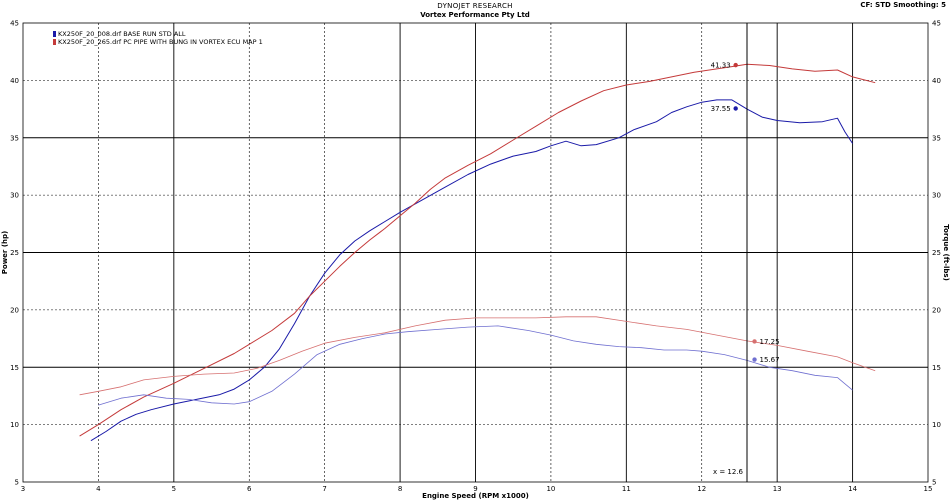 This screenshot has width=950, height=501. Describe the element at coordinates (903, 5) in the screenshot. I see `config-readout: CF: STD Smoothing: 5` at that location.